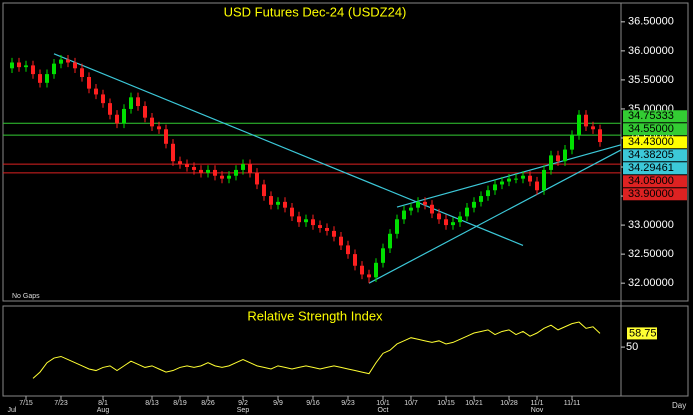 This screenshot has width=693, height=415. What do you see at coordinates (12, 410) in the screenshot?
I see `month-label: Jul` at bounding box center [12, 410].